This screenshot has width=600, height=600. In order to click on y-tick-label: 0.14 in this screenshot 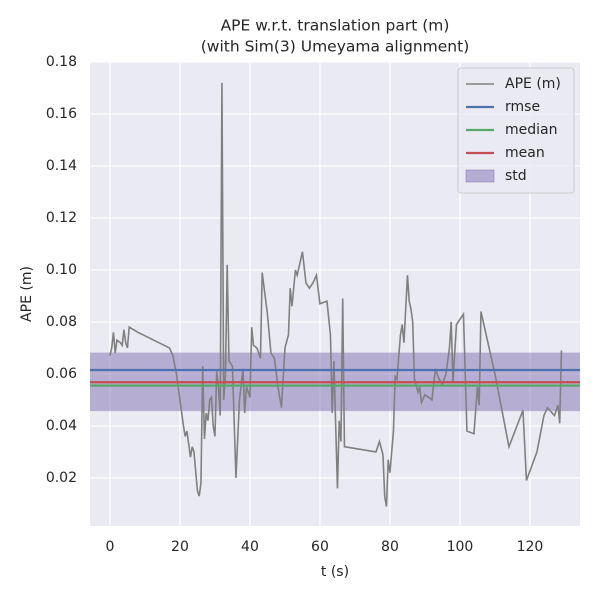, I will do `click(61, 166)`.